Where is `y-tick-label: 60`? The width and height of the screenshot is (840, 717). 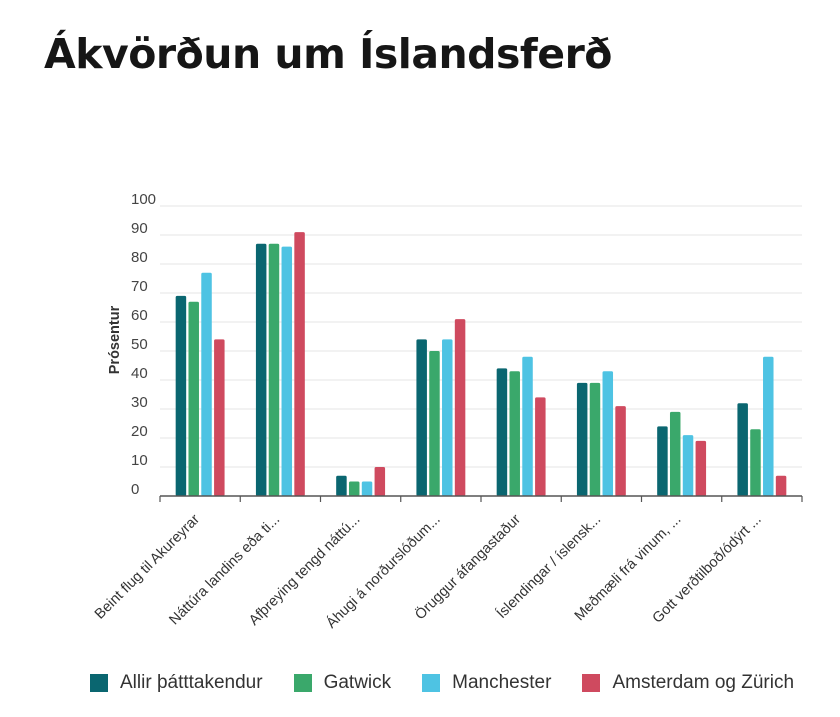 y-tick-label: 60 is located at coordinates (139, 315).